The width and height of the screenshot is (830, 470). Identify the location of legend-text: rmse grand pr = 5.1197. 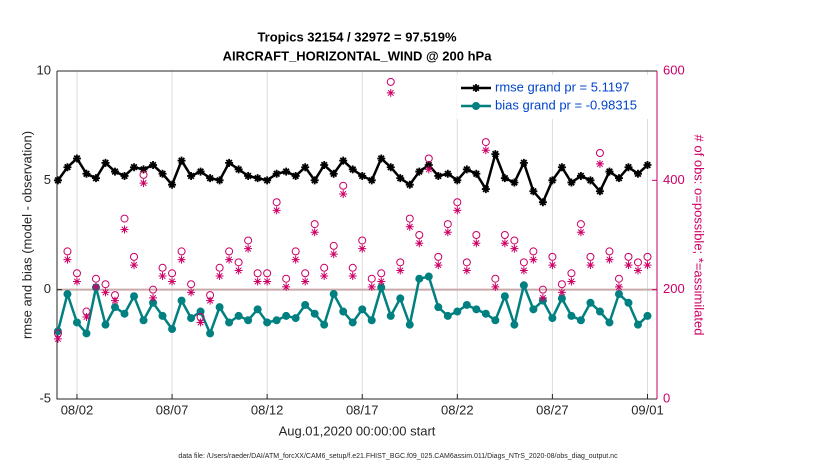
(562, 86).